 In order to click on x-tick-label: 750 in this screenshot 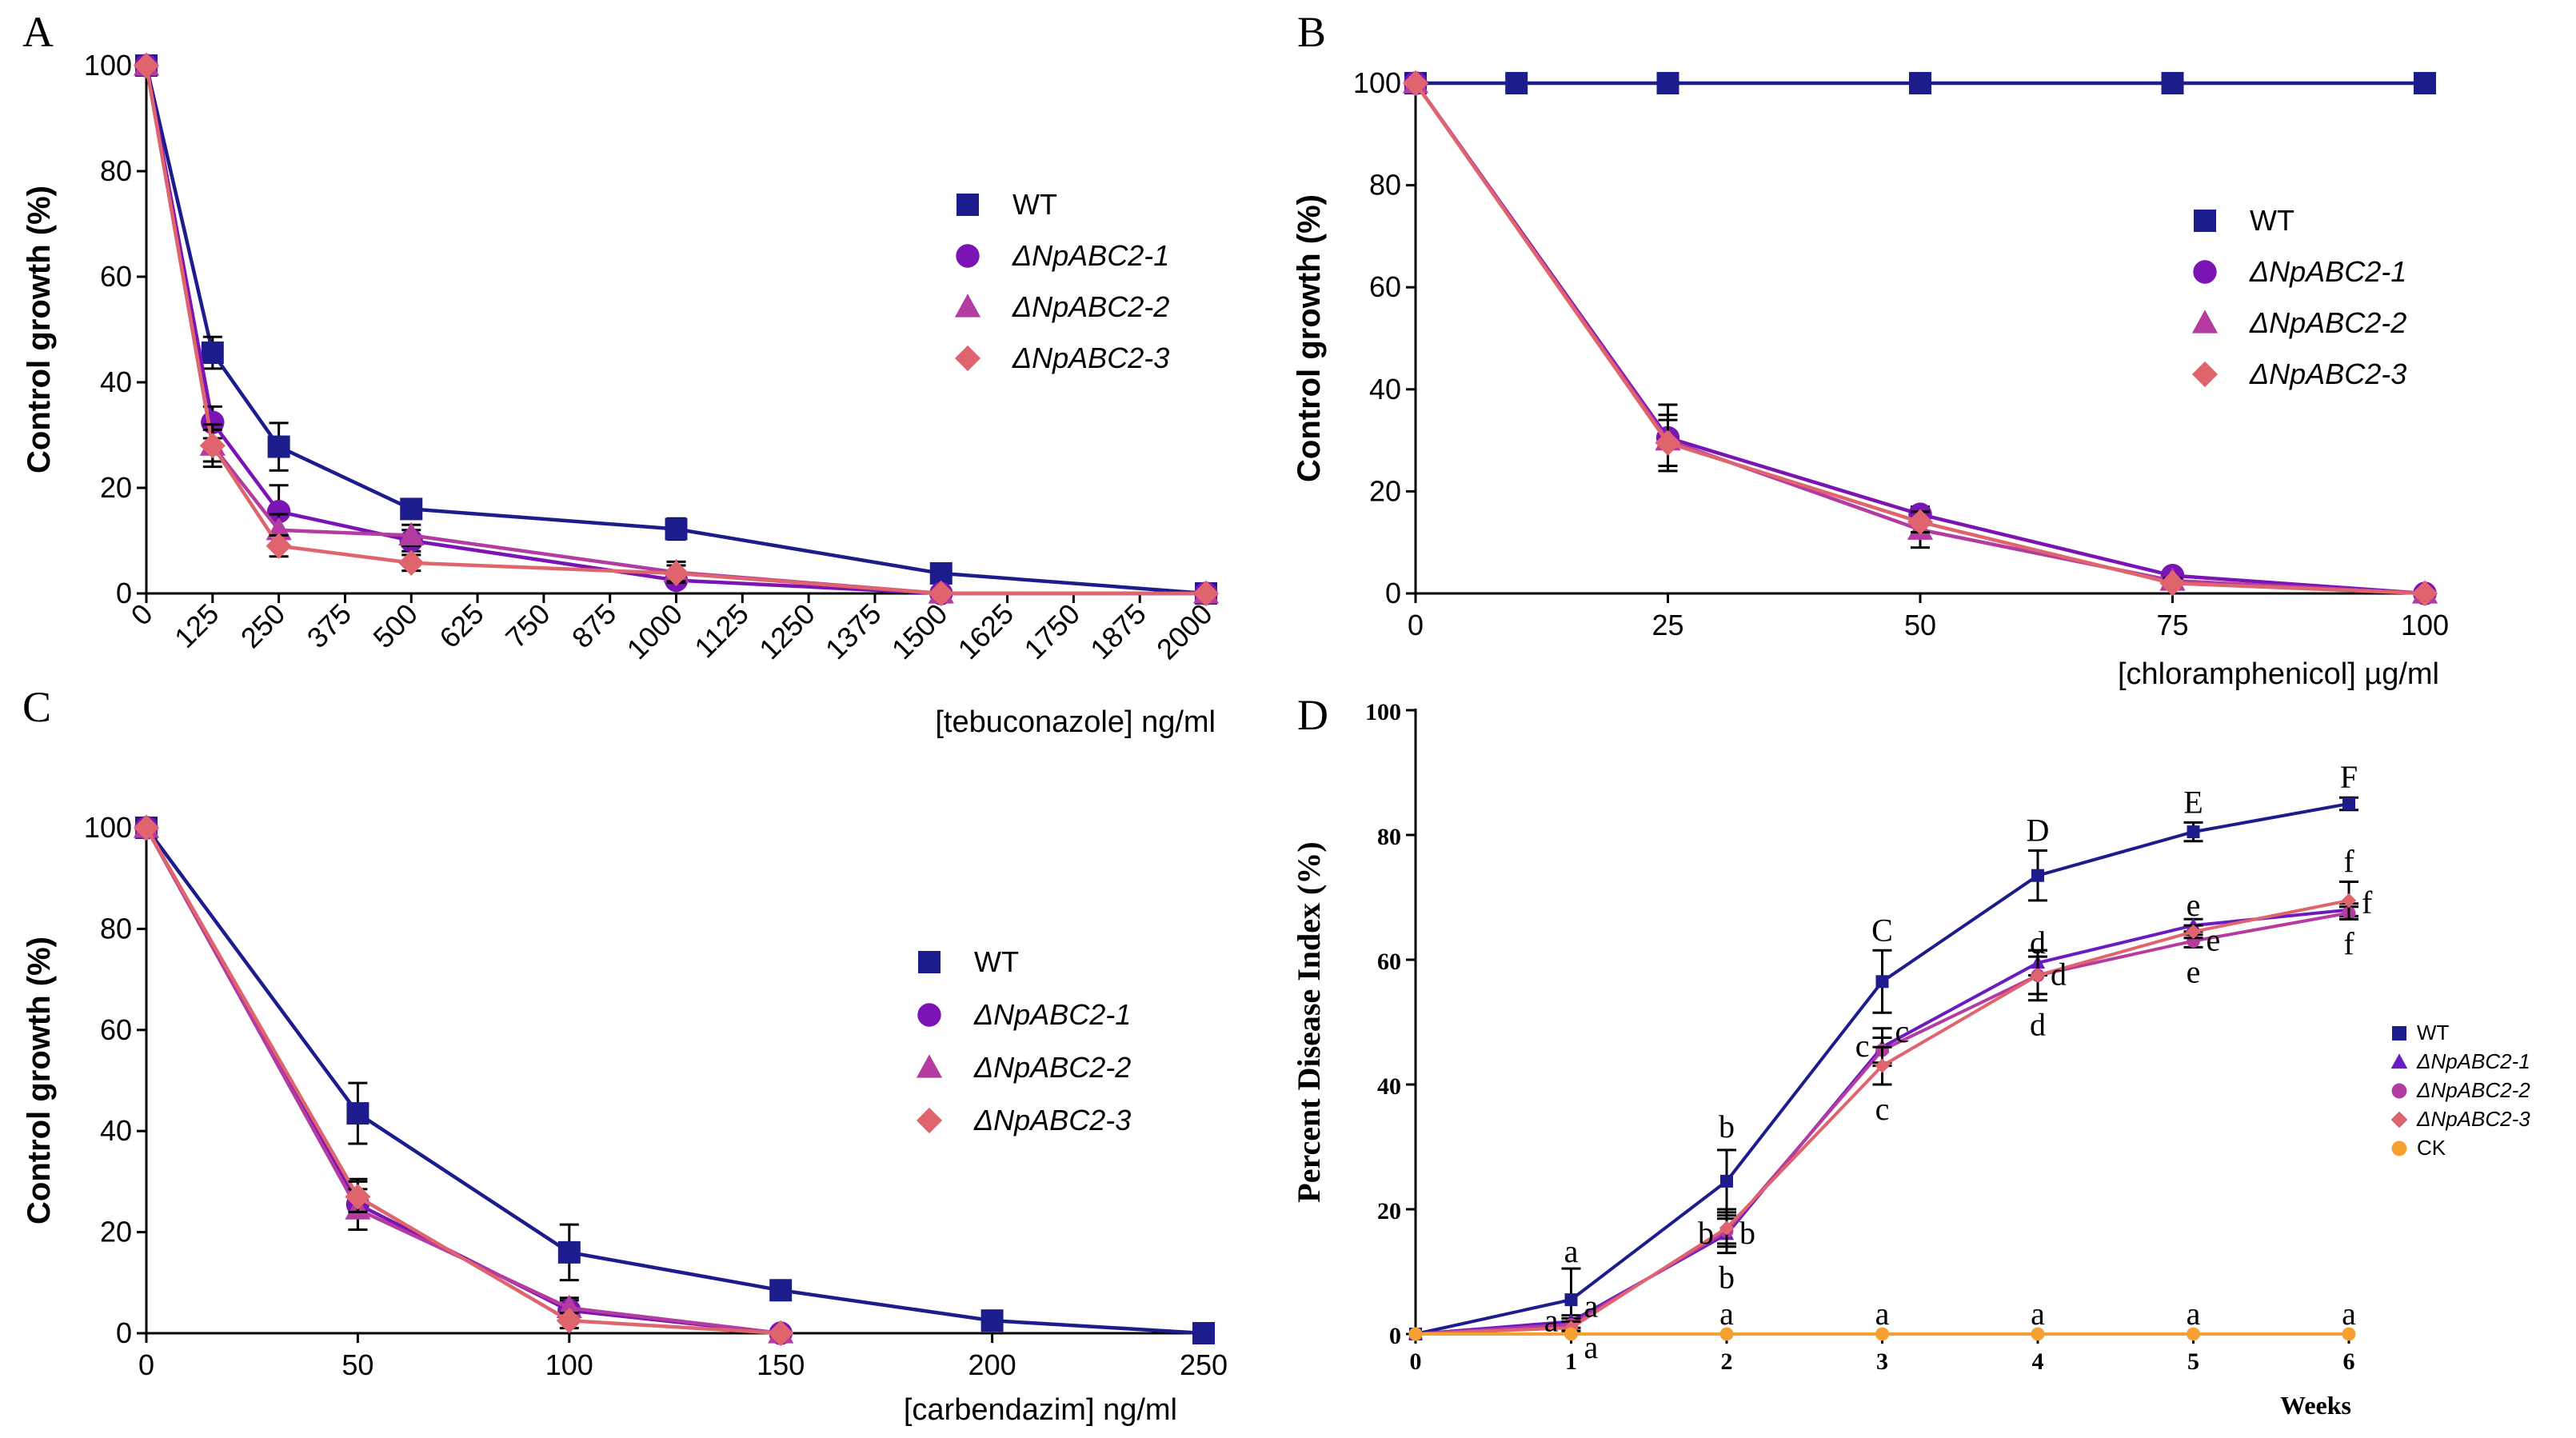, I will do `click(527, 625)`.